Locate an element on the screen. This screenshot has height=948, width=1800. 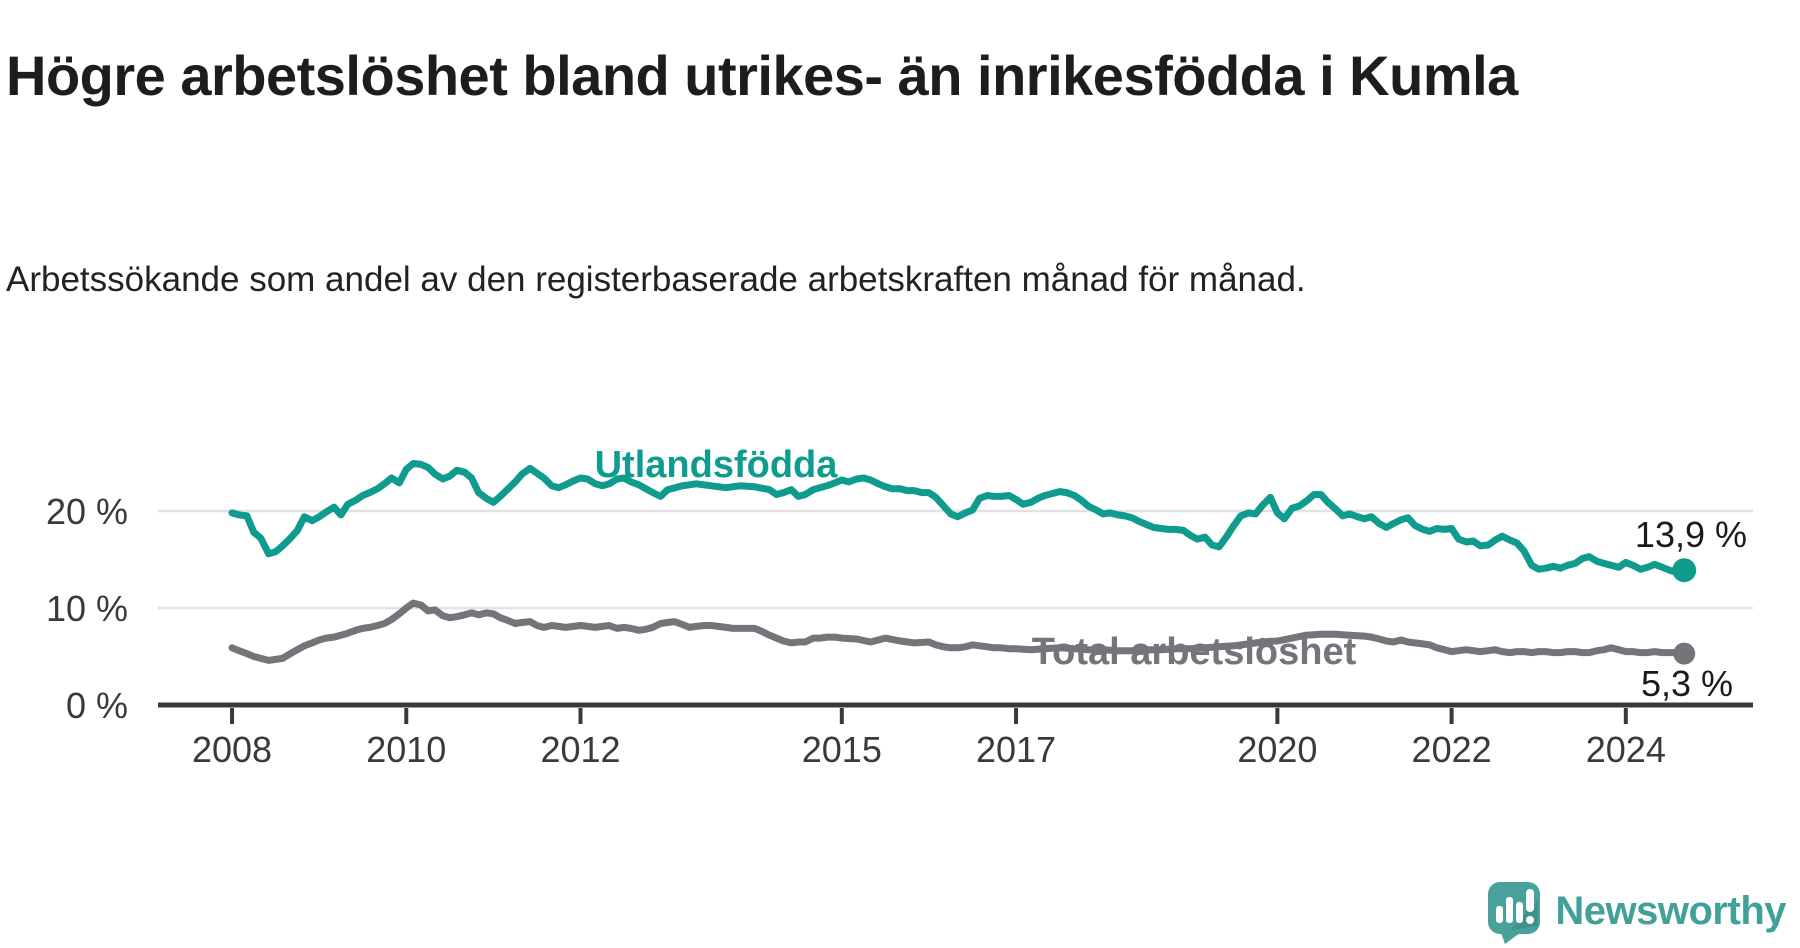
x-tick-label: 2024 is located at coordinates (1626, 749).